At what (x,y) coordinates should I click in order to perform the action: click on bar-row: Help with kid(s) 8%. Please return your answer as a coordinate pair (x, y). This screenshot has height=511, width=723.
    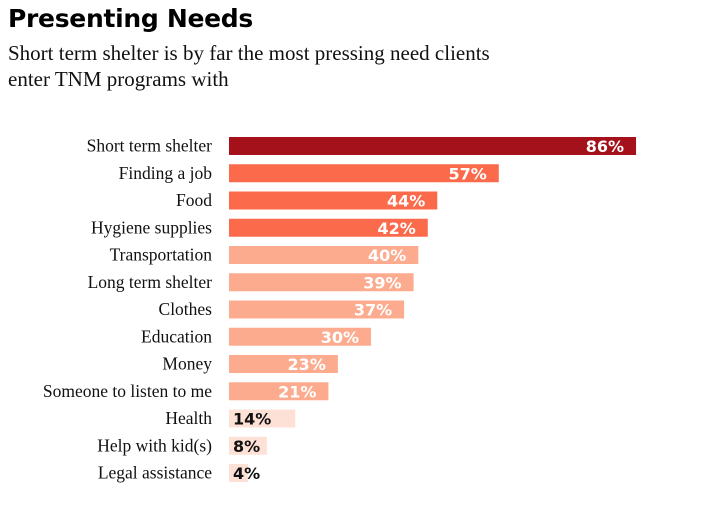
    Looking at the image, I should click on (182, 445).